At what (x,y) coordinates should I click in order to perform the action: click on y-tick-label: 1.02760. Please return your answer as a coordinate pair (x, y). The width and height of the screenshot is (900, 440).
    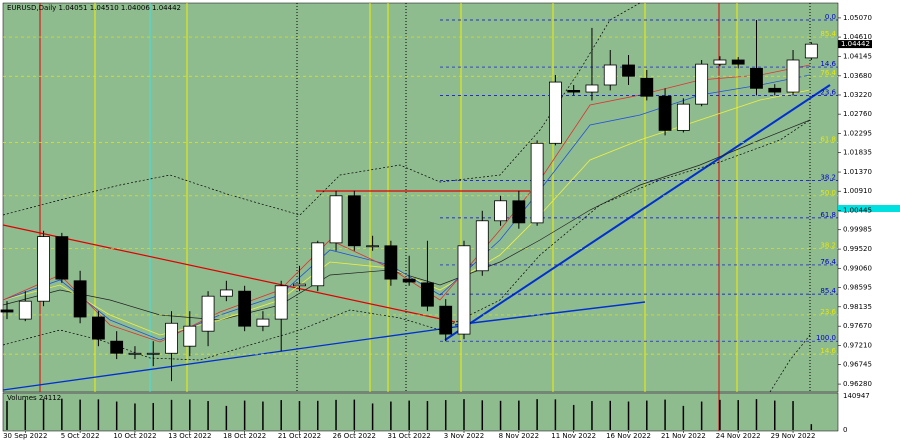
    Looking at the image, I should click on (857, 114).